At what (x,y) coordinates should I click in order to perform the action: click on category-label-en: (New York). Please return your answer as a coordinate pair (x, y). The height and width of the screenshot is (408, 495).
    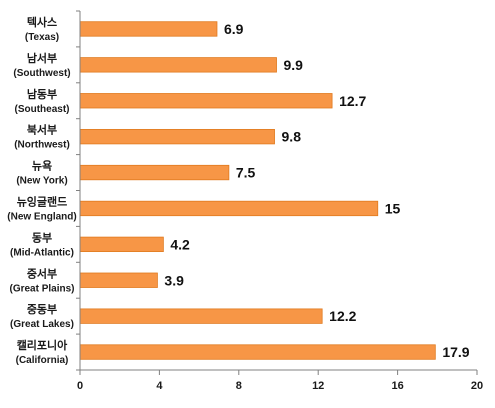
    Looking at the image, I should click on (41, 181).